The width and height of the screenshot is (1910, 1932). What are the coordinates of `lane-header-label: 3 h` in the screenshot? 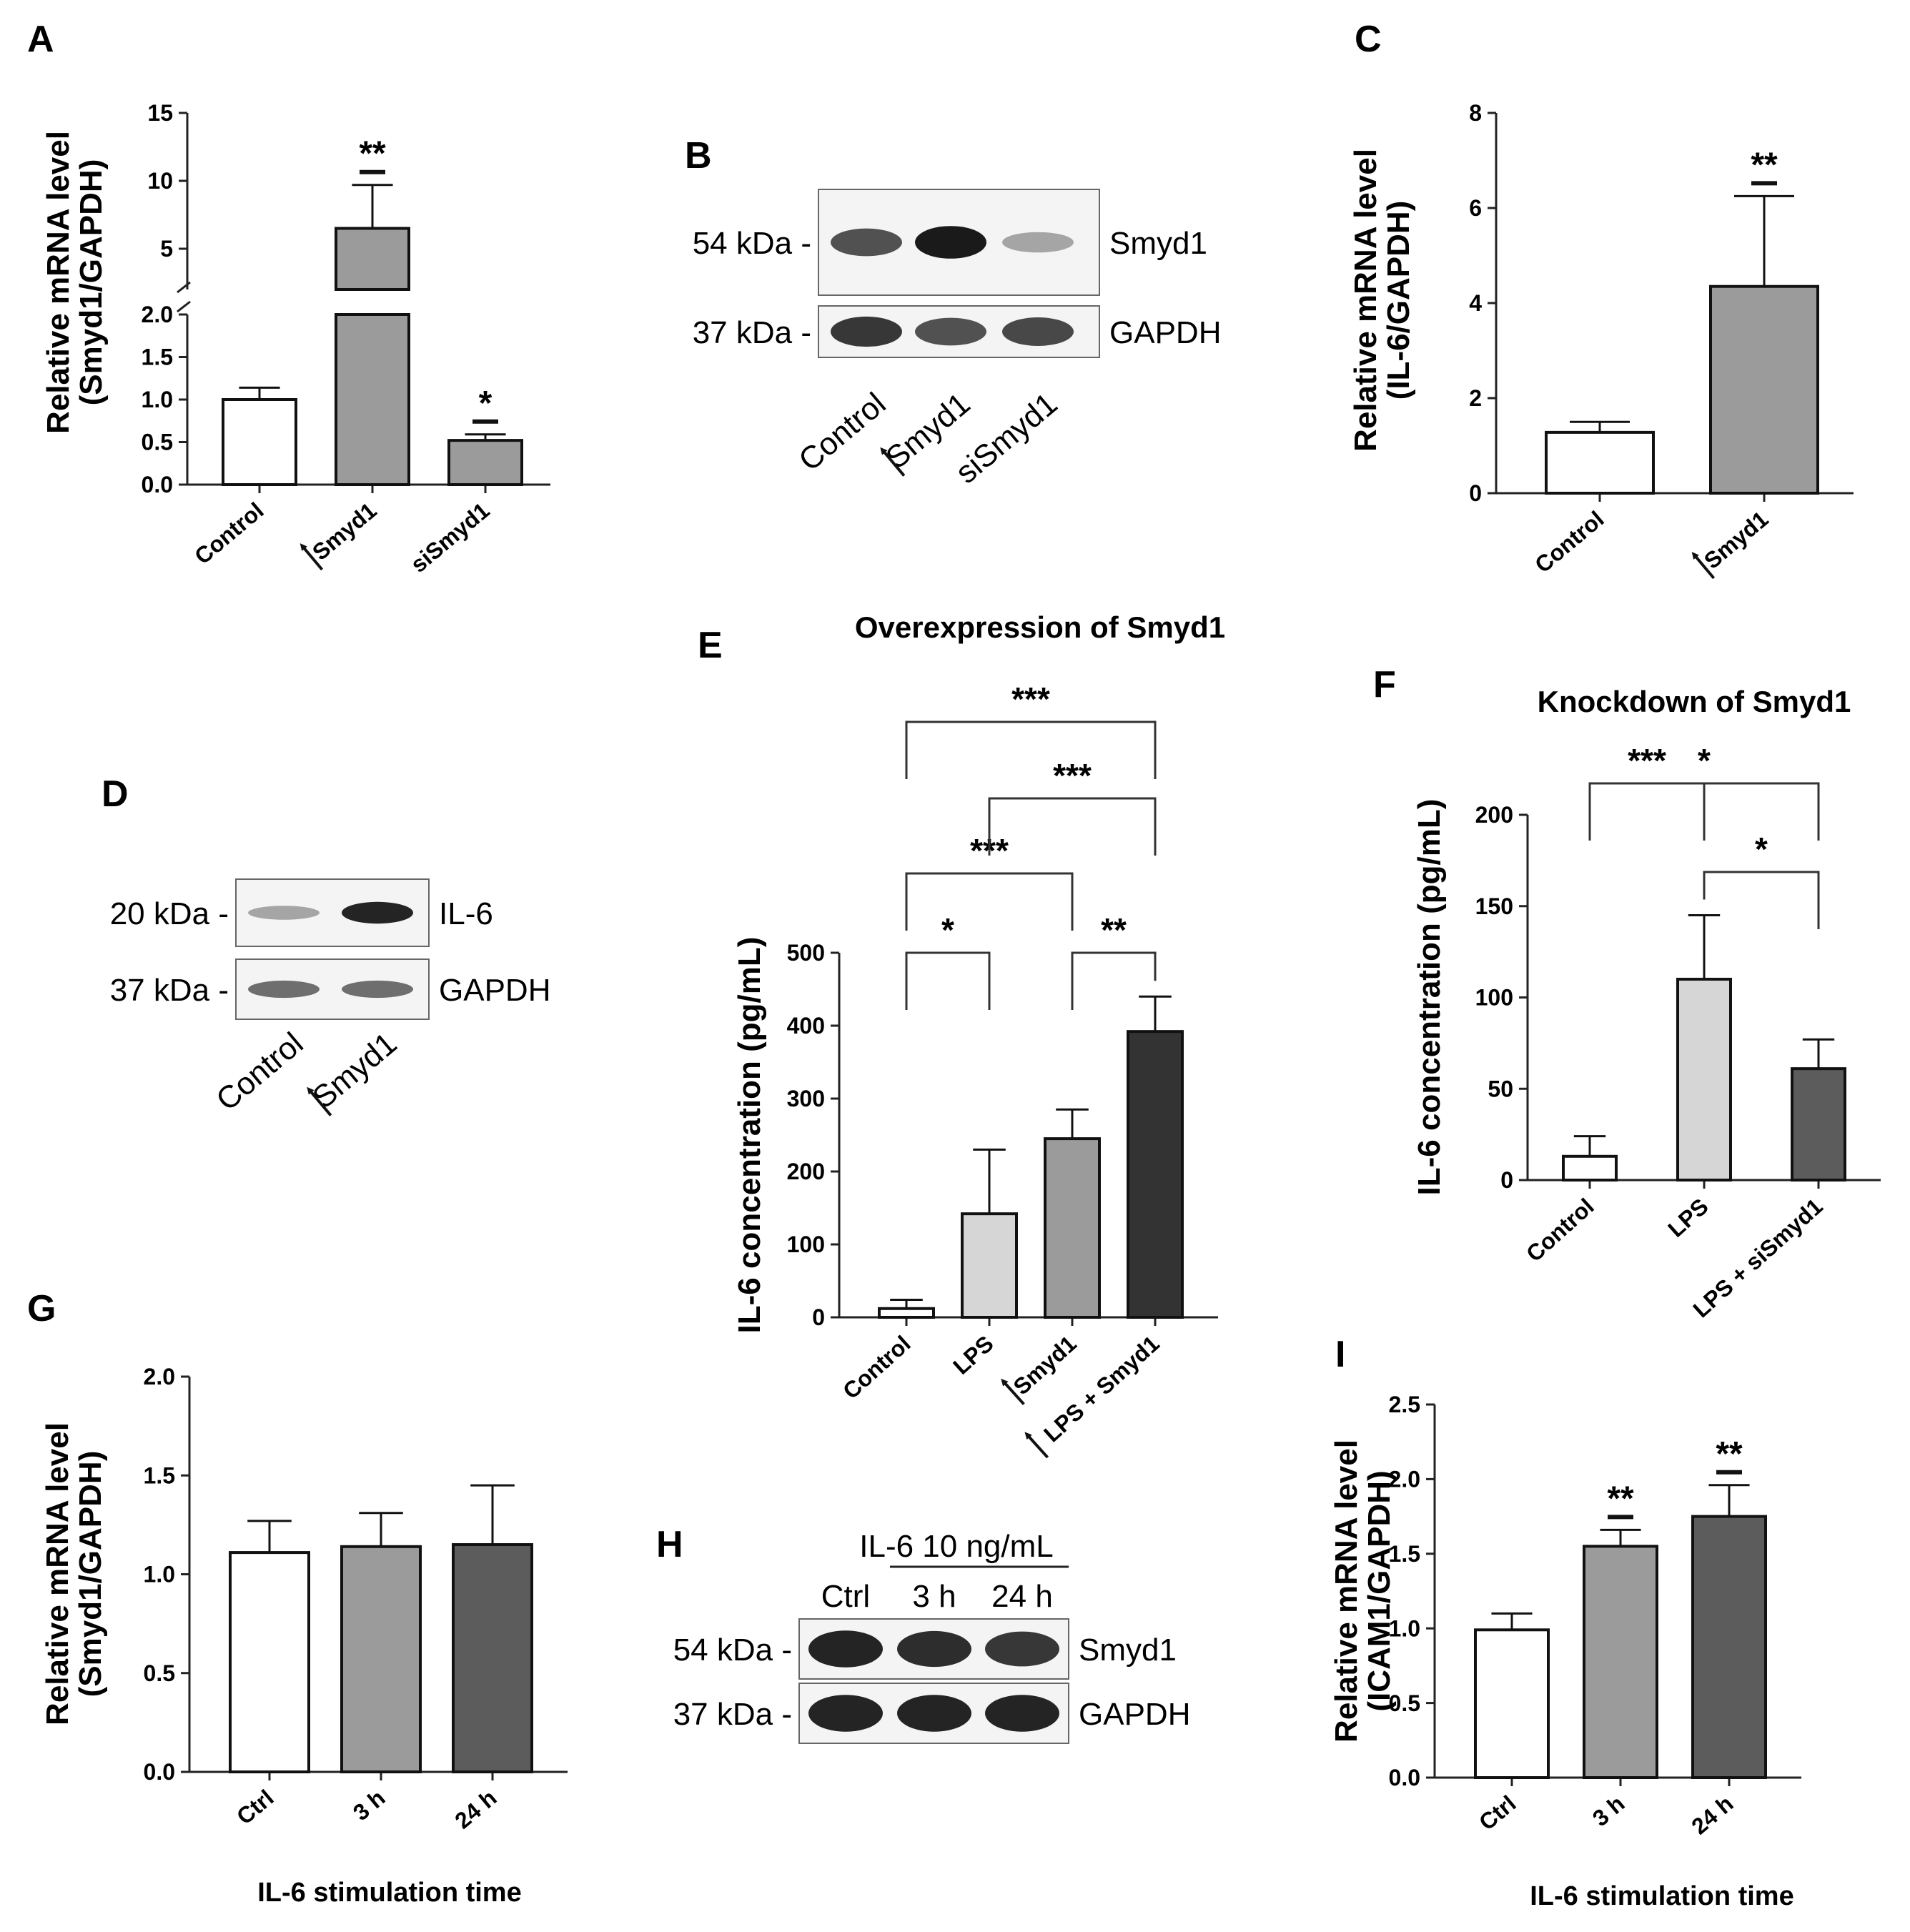 It's located at (934, 1597).